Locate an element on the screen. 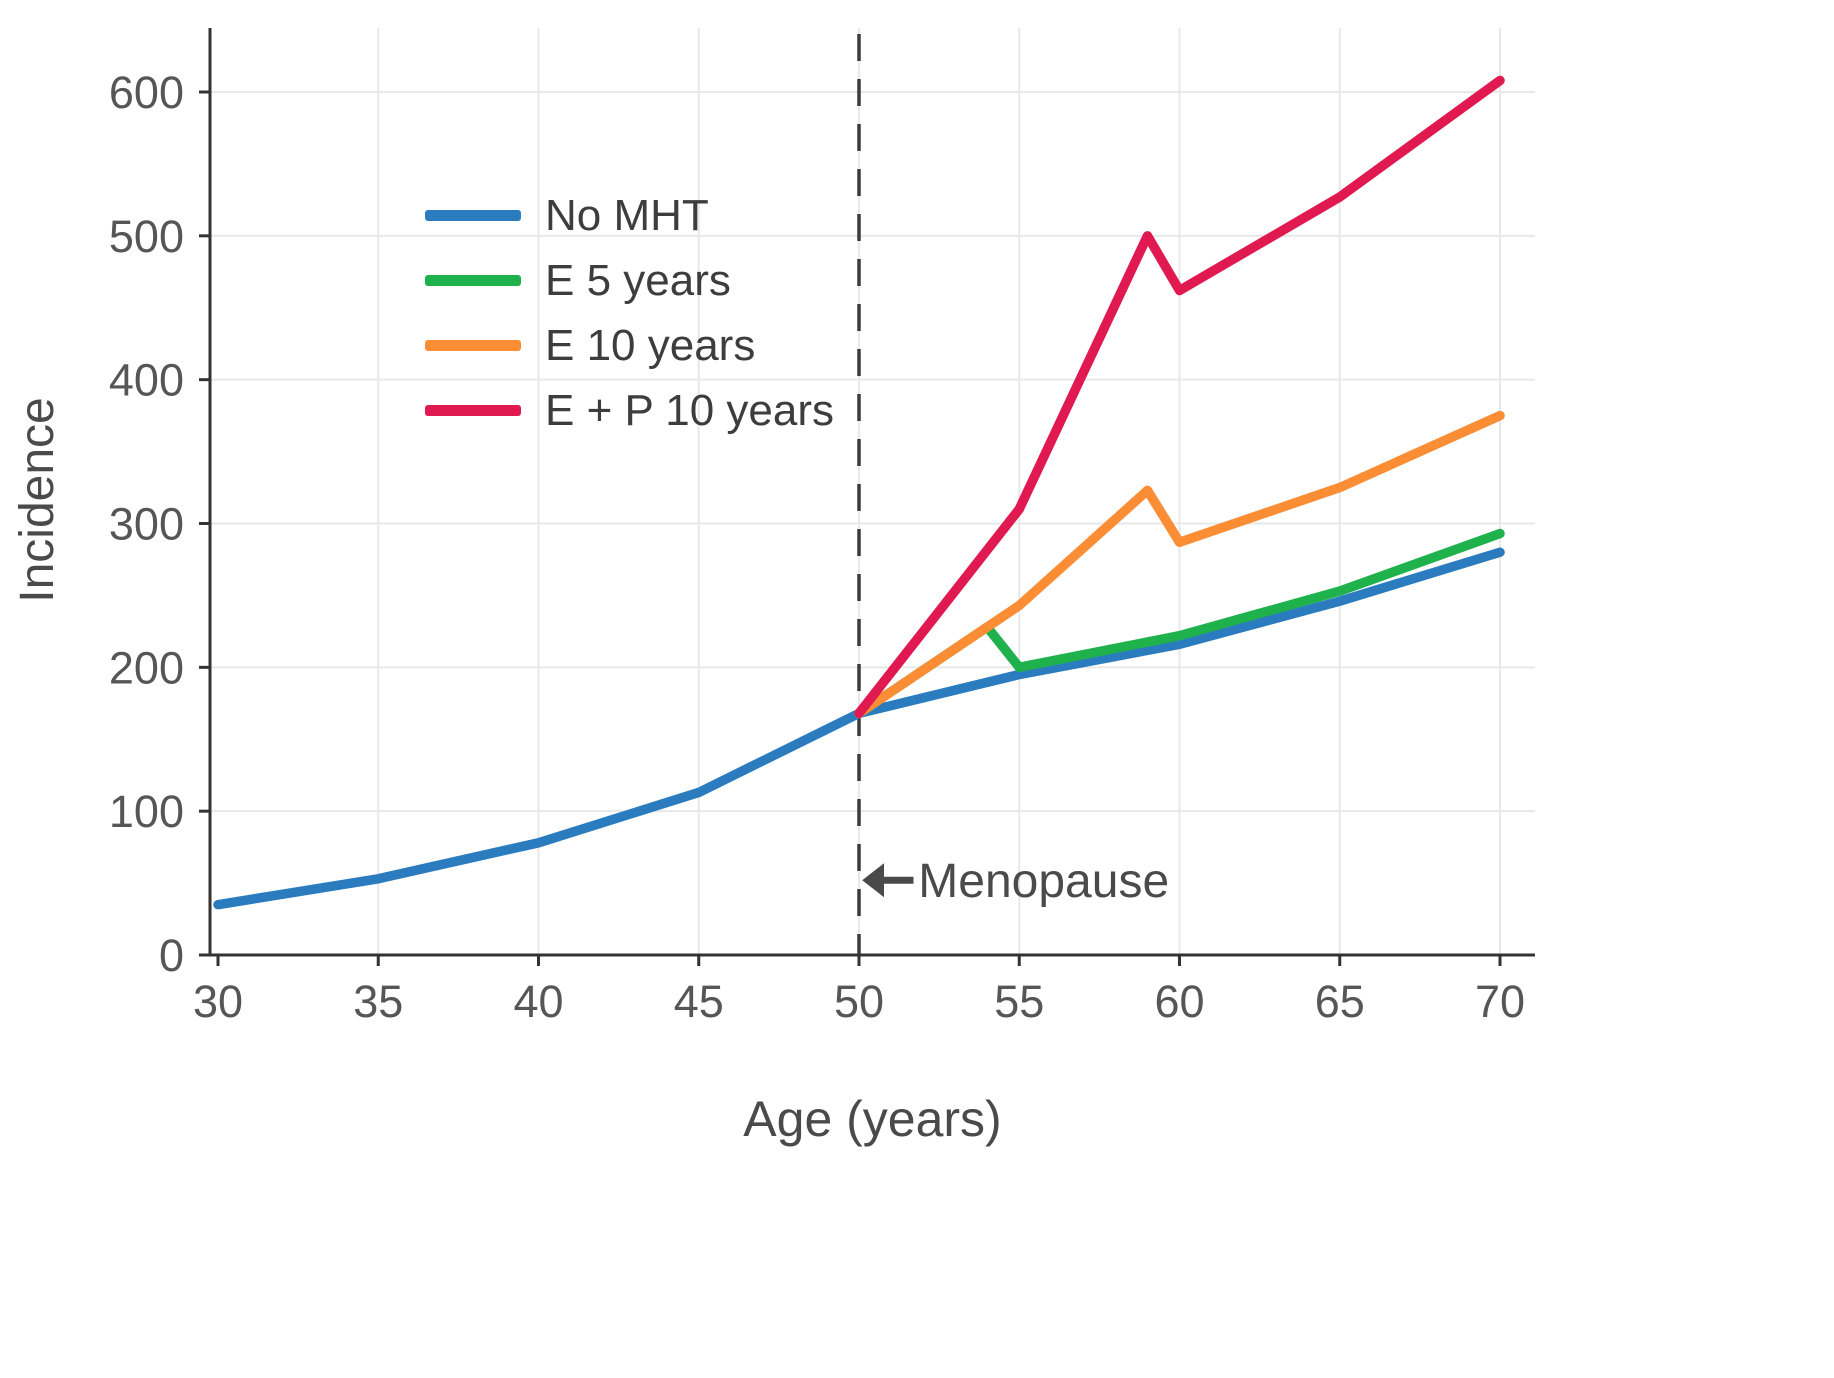 Image resolution: width=1834 pixels, height=1378 pixels. legend-label-e-p-10-years: E + P 10 years is located at coordinates (690, 410).